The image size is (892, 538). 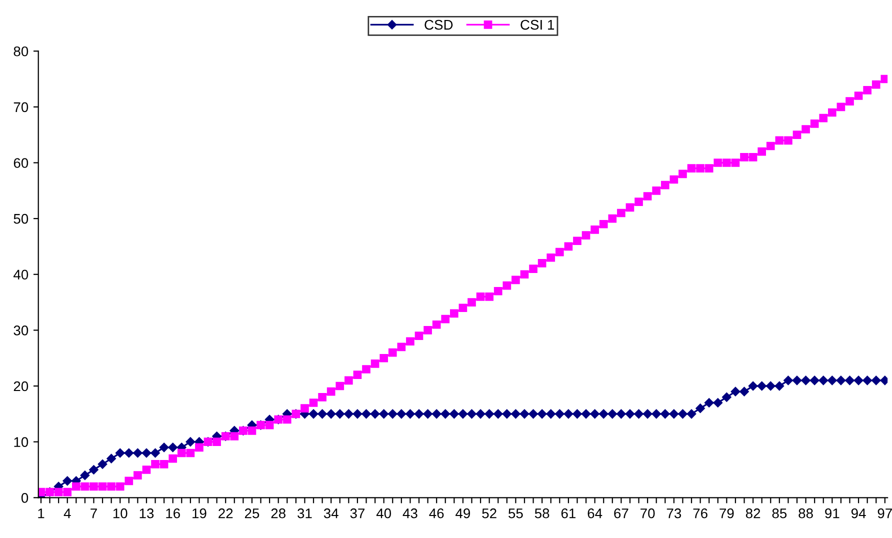 What do you see at coordinates (542, 513) in the screenshot?
I see `x-tick-label: 58` at bounding box center [542, 513].